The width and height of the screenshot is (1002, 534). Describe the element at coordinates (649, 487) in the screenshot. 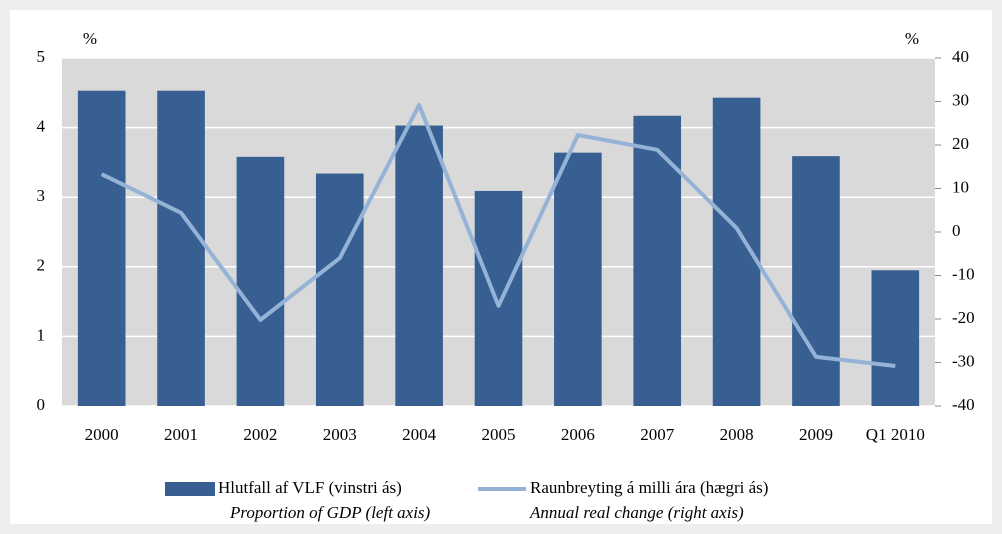

I see `legend-label: Raunbreyting á milli ára (hægri ás)` at that location.